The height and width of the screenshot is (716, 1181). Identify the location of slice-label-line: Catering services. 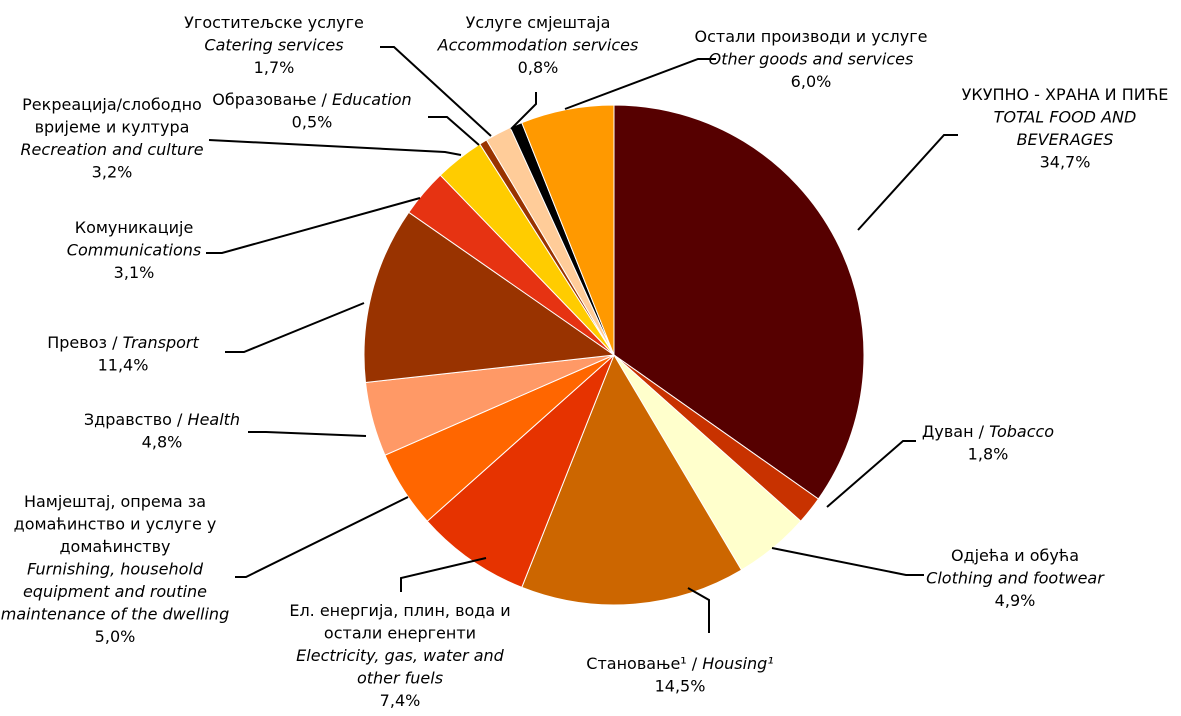
(273, 45).